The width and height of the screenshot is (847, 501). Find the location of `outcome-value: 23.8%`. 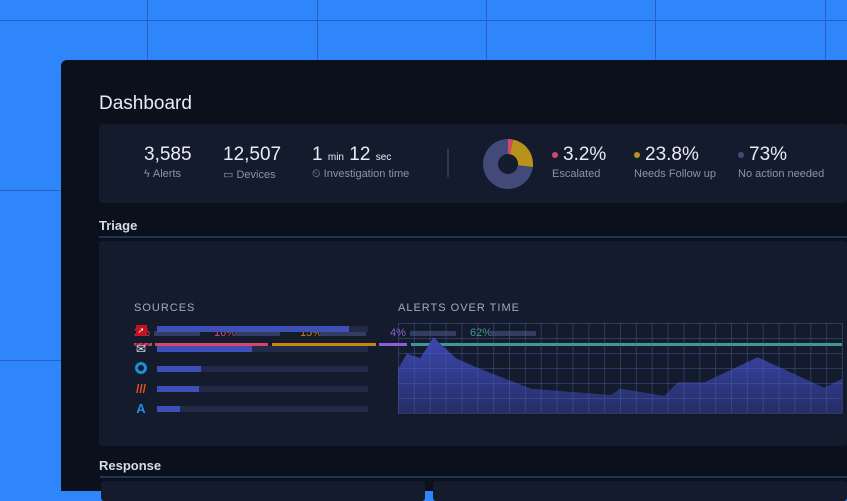

outcome-value: 23.8% is located at coordinates (666, 155).